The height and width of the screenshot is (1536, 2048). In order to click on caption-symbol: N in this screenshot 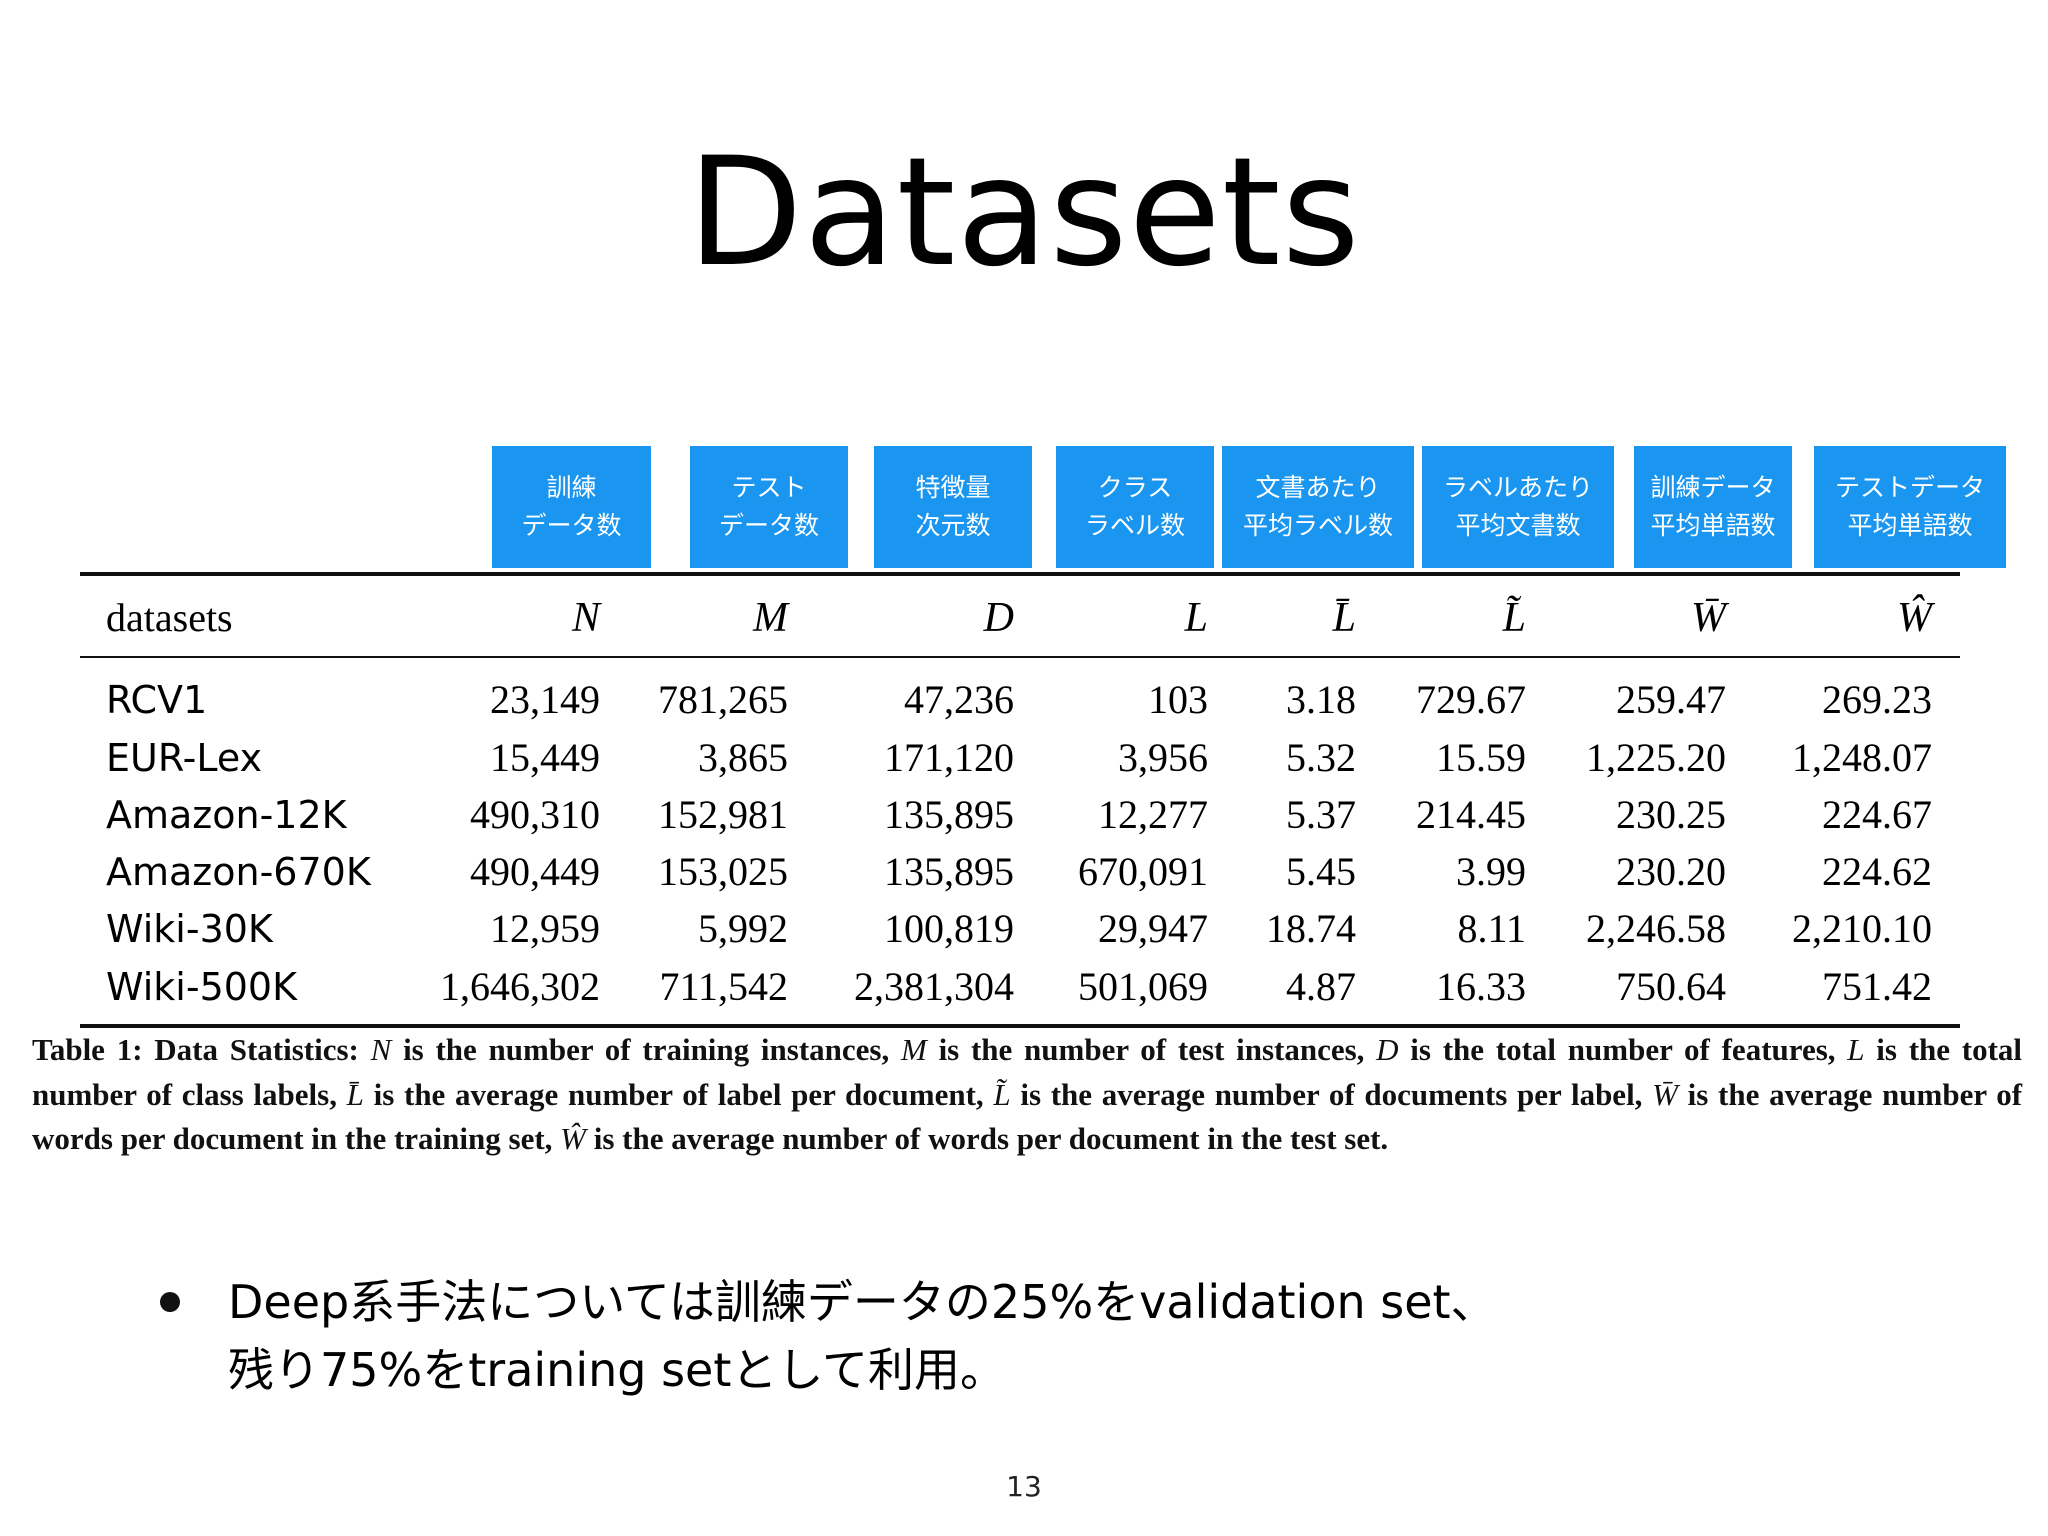, I will do `click(381, 1049)`.